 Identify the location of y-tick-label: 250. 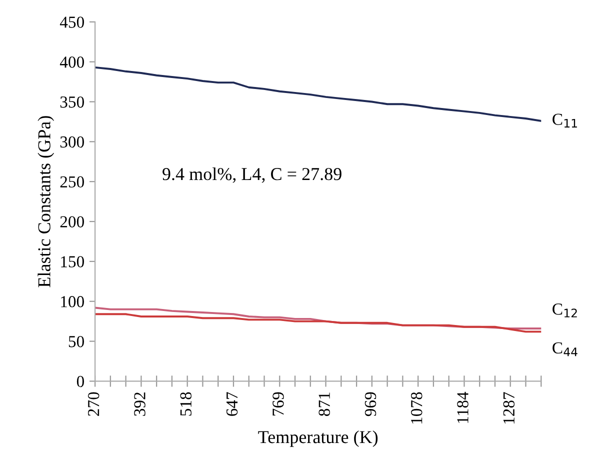
(72, 182).